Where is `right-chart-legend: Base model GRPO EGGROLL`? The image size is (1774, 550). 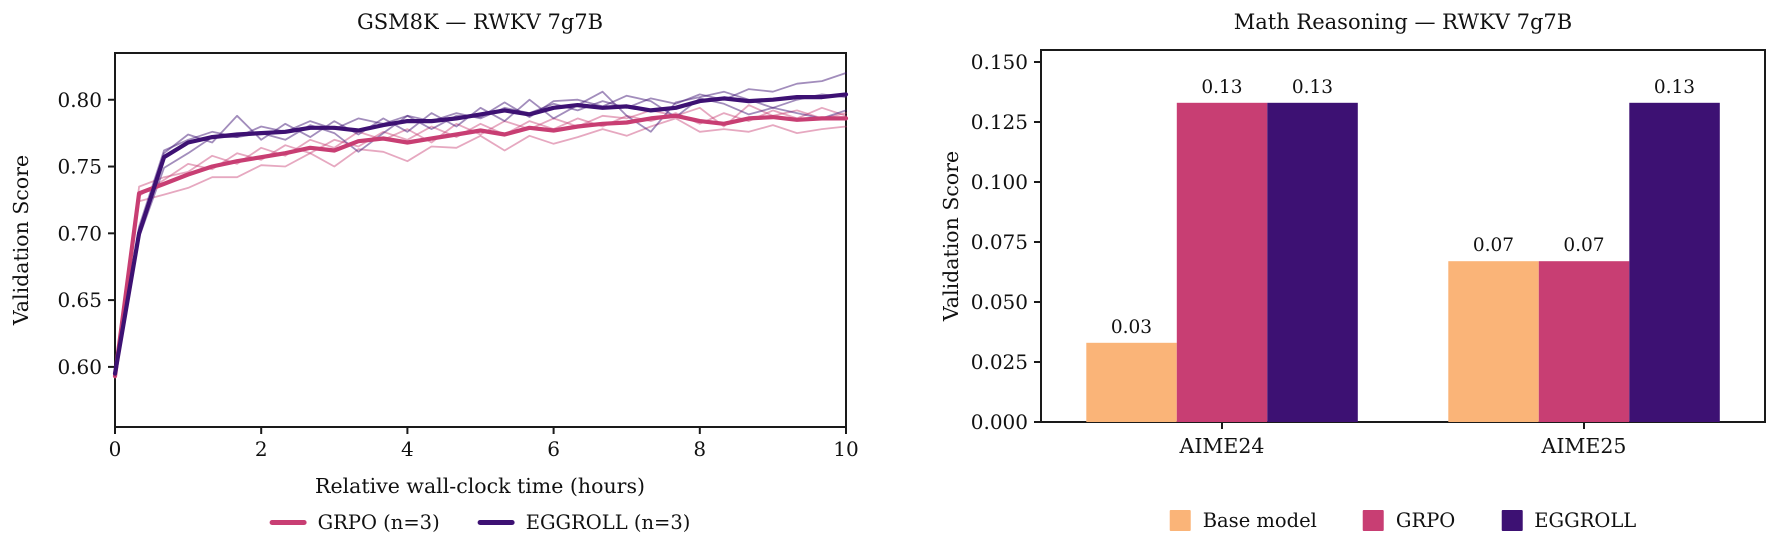 right-chart-legend: Base model GRPO EGGROLL is located at coordinates (1402, 520).